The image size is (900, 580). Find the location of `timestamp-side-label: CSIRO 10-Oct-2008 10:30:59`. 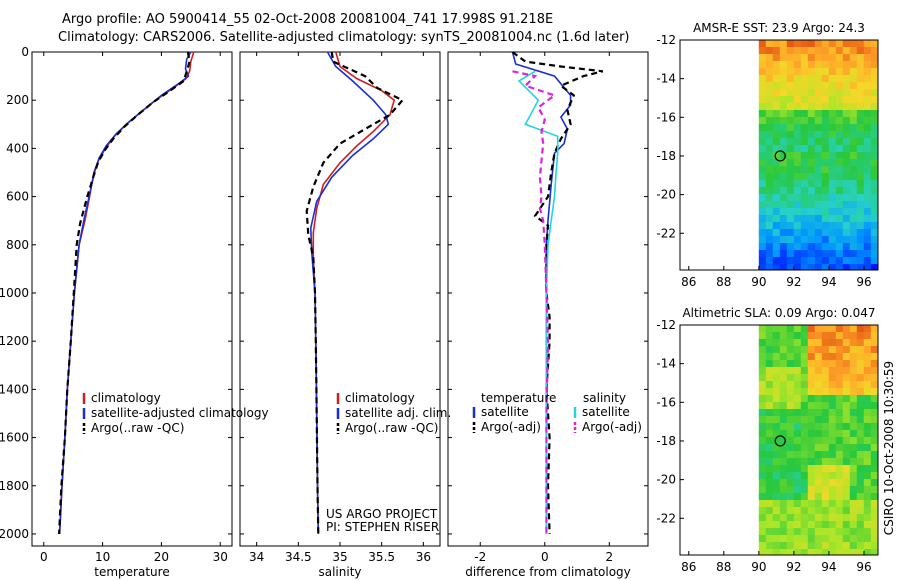

timestamp-side-label: CSIRO 10-Oct-2008 10:30:59 is located at coordinates (889, 448).